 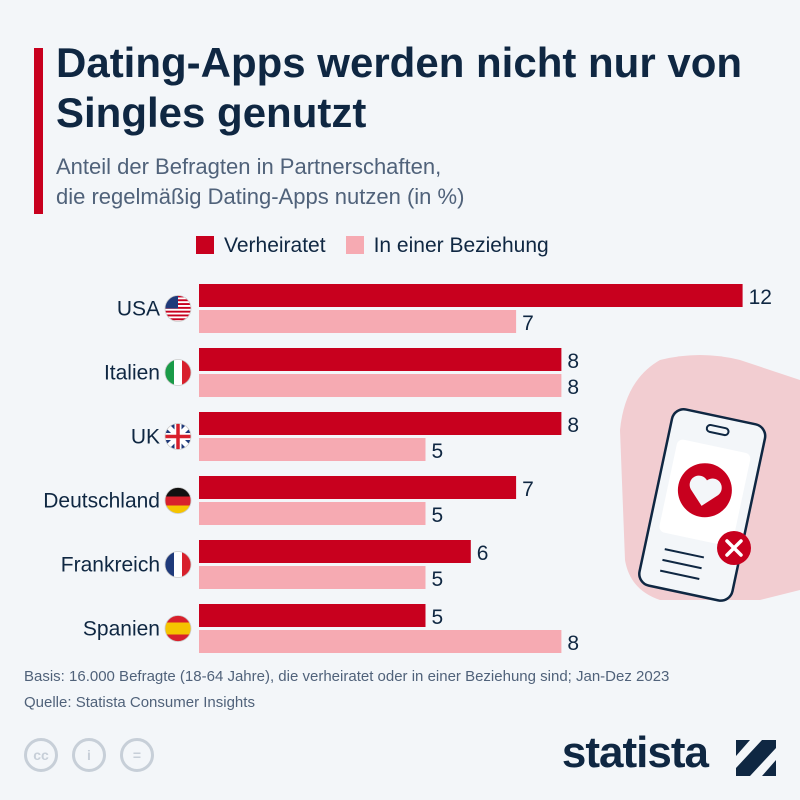 What do you see at coordinates (447, 246) in the screenshot?
I see `legend-item-relationship: In einer Beziehung` at bounding box center [447, 246].